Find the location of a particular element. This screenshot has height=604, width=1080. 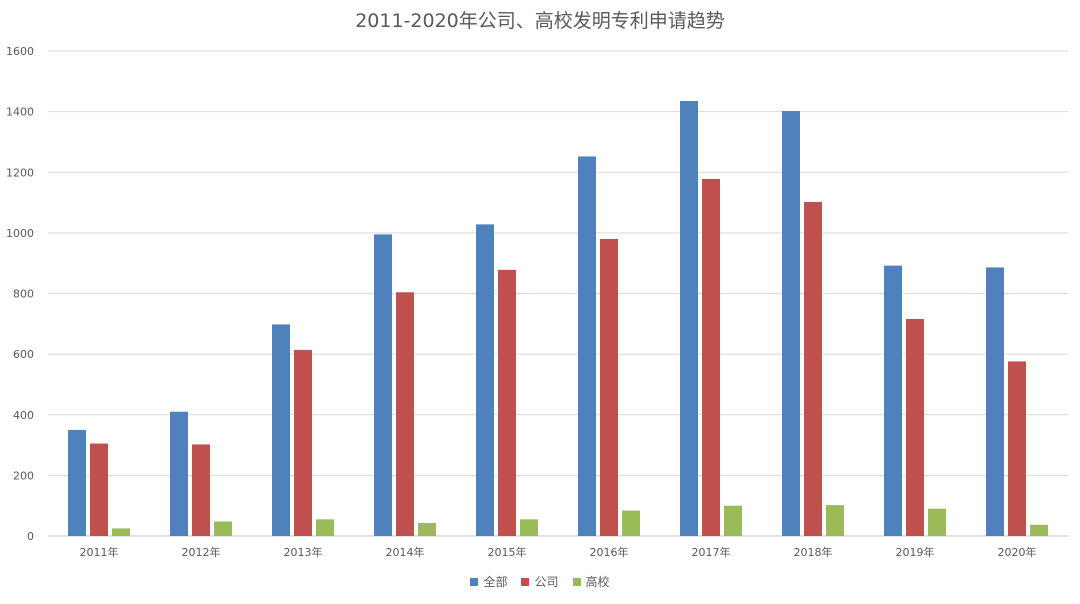

legend-label: 公司 is located at coordinates (546, 582).